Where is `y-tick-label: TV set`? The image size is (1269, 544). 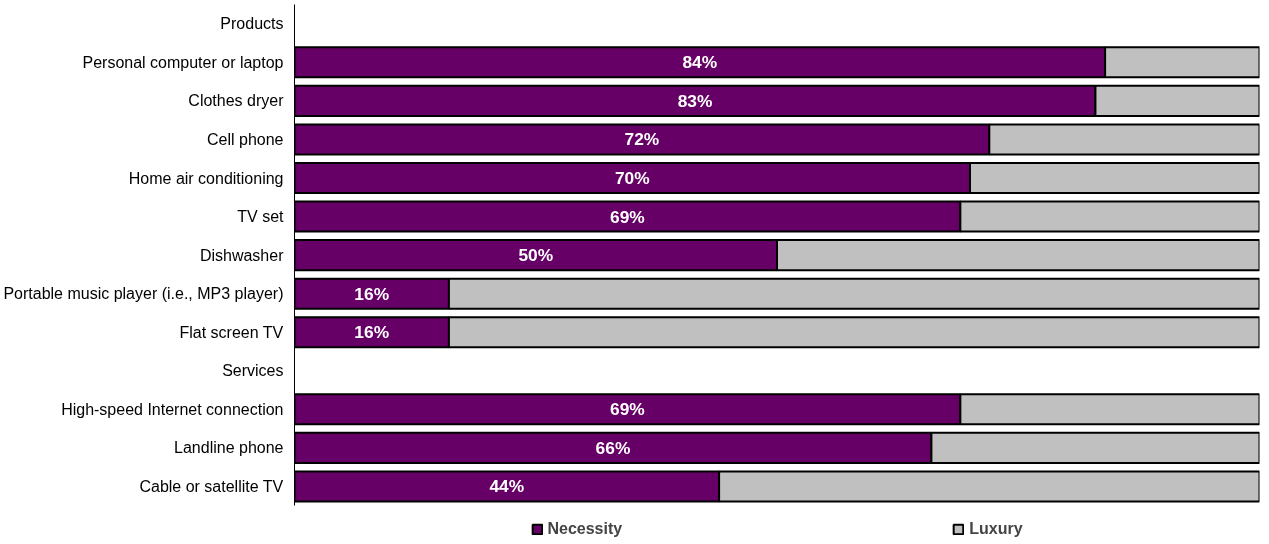 y-tick-label: TV set is located at coordinates (261, 217).